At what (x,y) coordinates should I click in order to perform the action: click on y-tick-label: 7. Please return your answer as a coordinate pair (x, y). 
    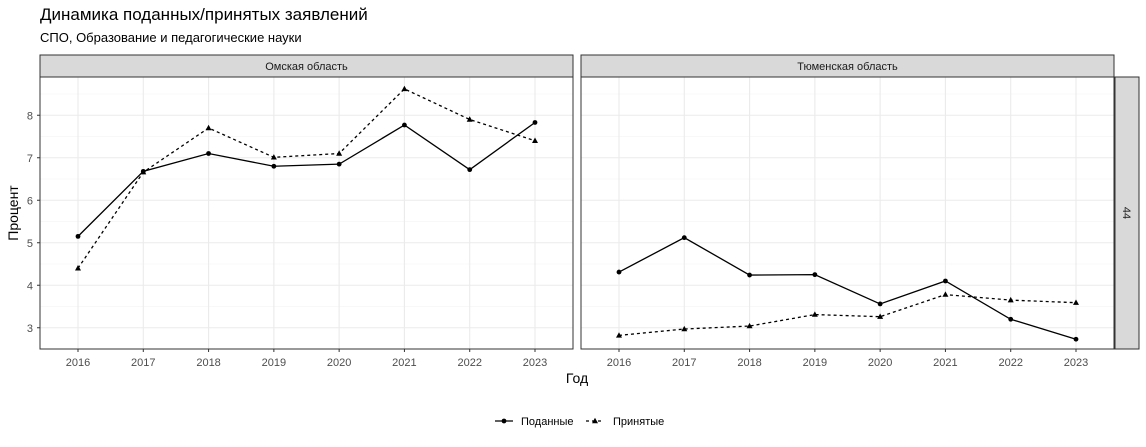
    Looking at the image, I should click on (30, 159).